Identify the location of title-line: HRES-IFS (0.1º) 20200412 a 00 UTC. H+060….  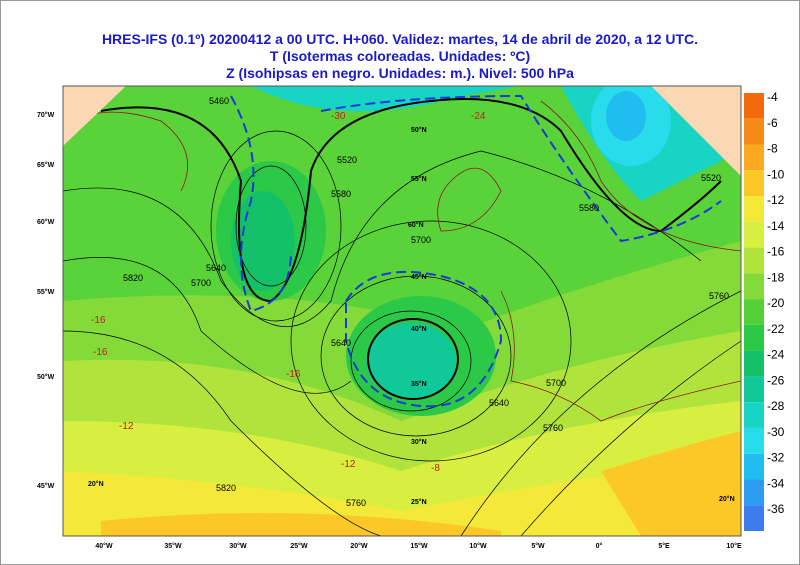
(400, 39).